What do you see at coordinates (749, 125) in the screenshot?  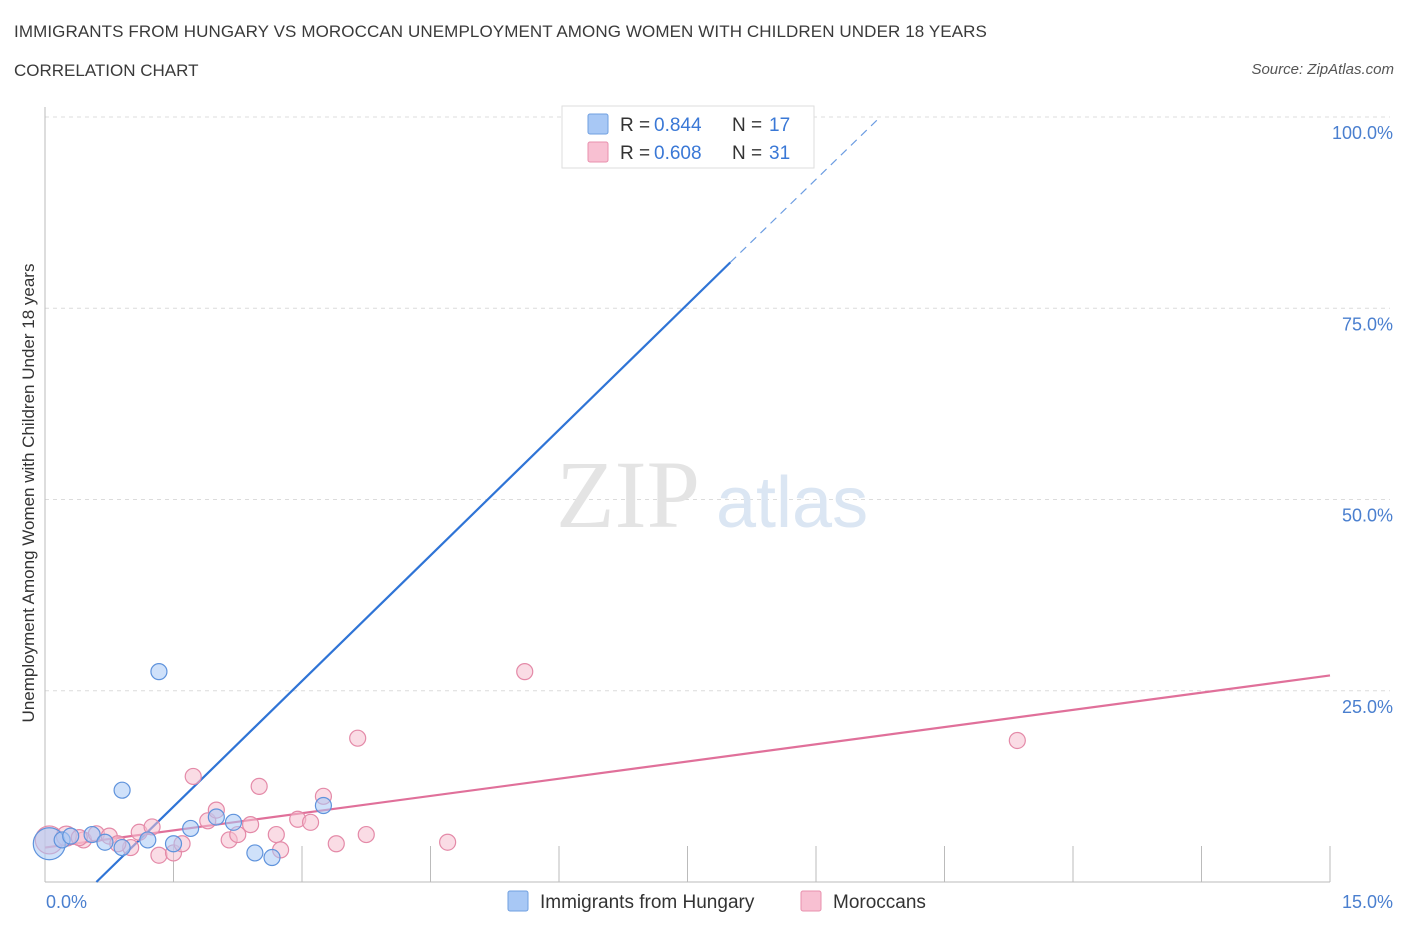 I see `legend-n-label-hungary: N =` at bounding box center [749, 125].